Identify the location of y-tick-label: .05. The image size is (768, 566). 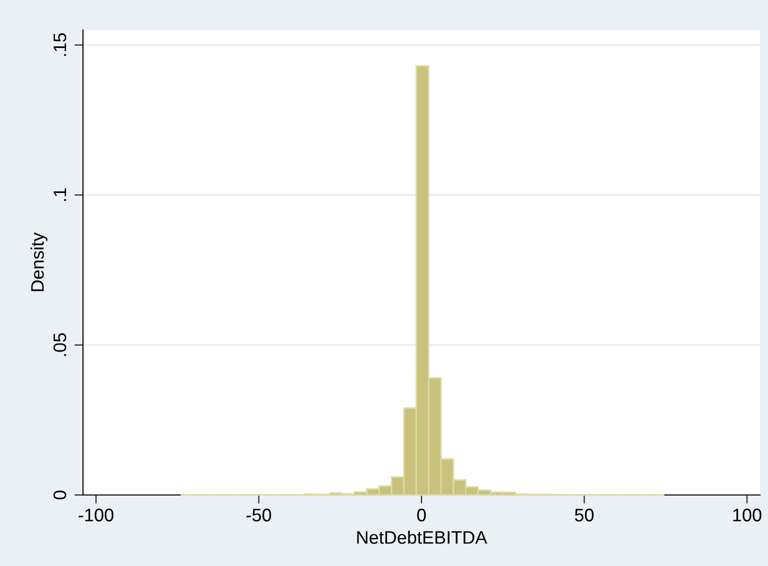
(59, 344).